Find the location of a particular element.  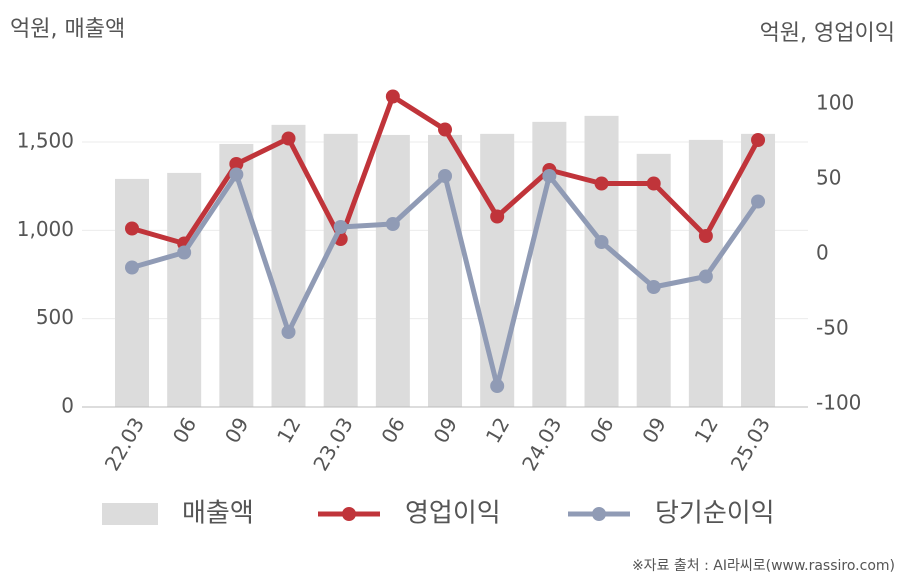

y2-tick-label: 100 is located at coordinates (835, 103).